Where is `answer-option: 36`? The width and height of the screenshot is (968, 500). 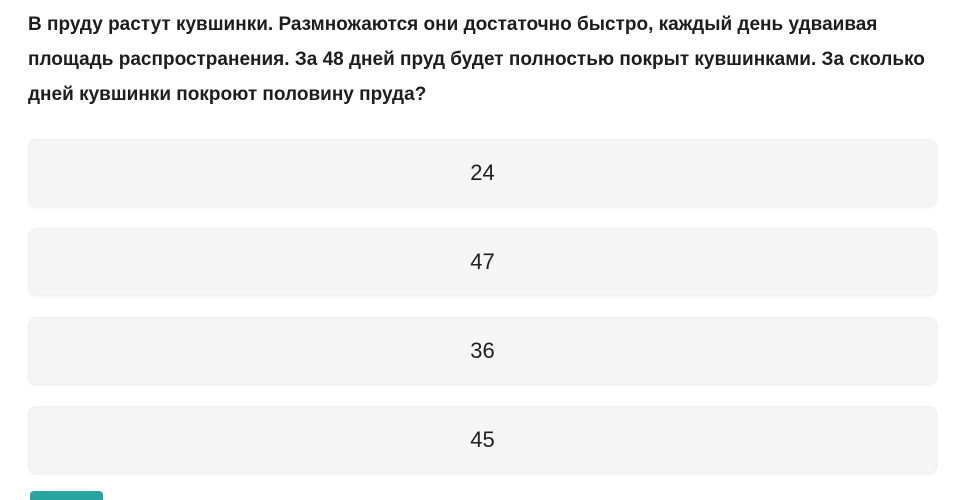
answer-option: 36 is located at coordinates (482, 351).